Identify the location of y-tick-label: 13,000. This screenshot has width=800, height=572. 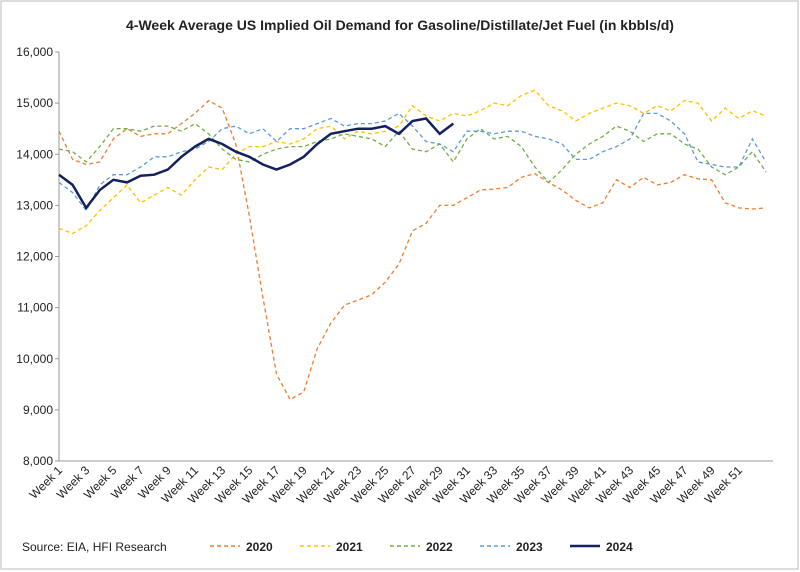
(34, 205).